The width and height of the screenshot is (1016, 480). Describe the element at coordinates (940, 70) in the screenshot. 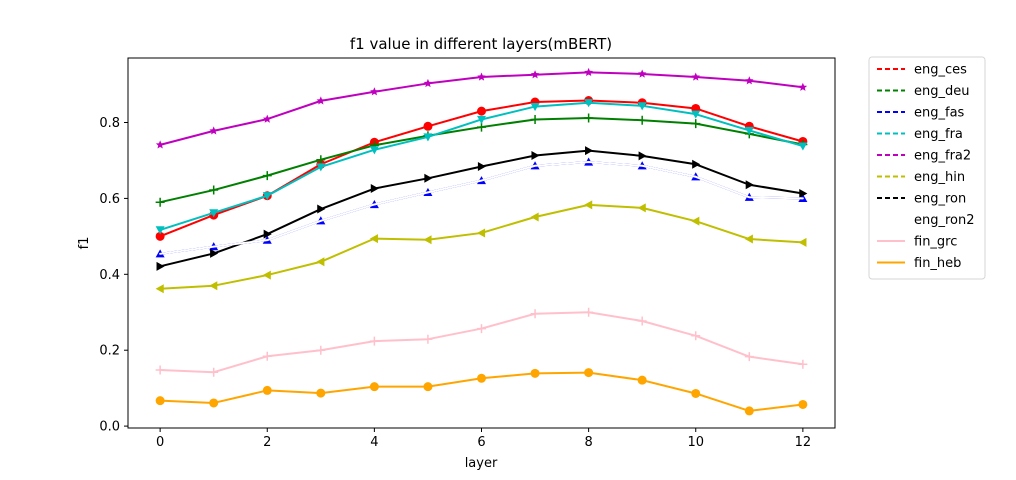

I see `legend-label: eng_ces` at that location.